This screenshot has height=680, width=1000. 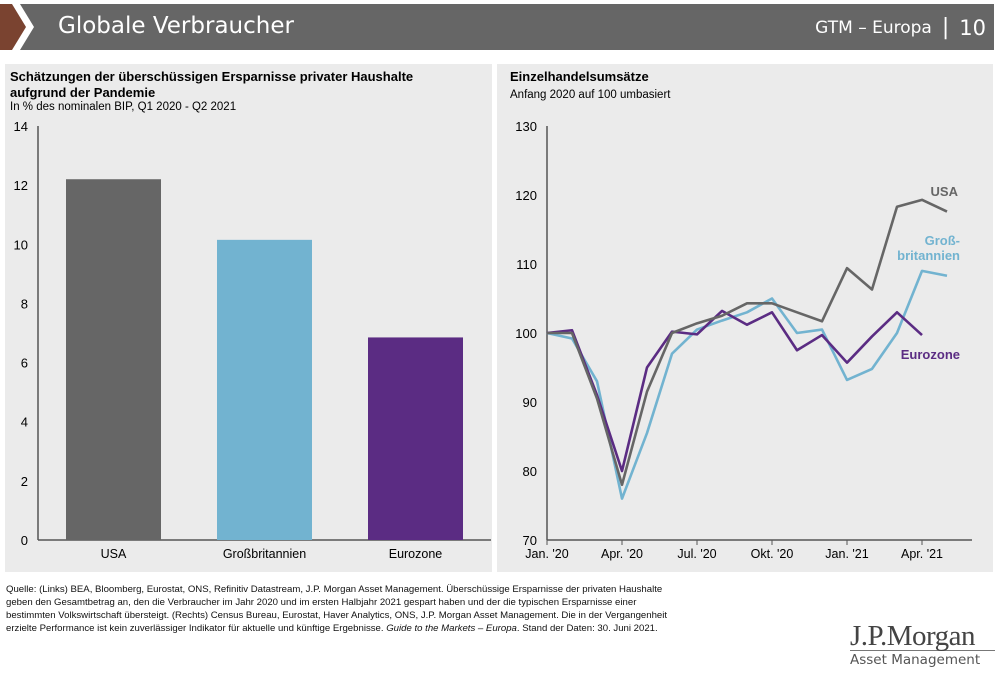 I want to click on series-label: Groß-, so click(x=942, y=240).